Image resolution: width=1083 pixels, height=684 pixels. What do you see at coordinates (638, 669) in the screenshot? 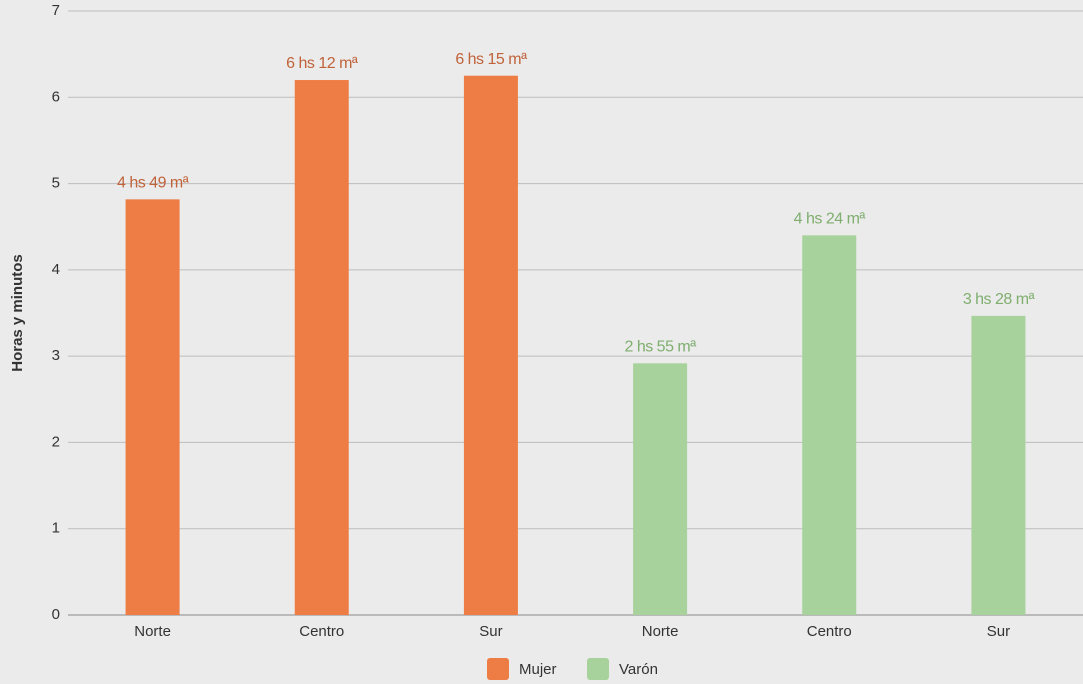
I see `legend-label: Varón` at bounding box center [638, 669].